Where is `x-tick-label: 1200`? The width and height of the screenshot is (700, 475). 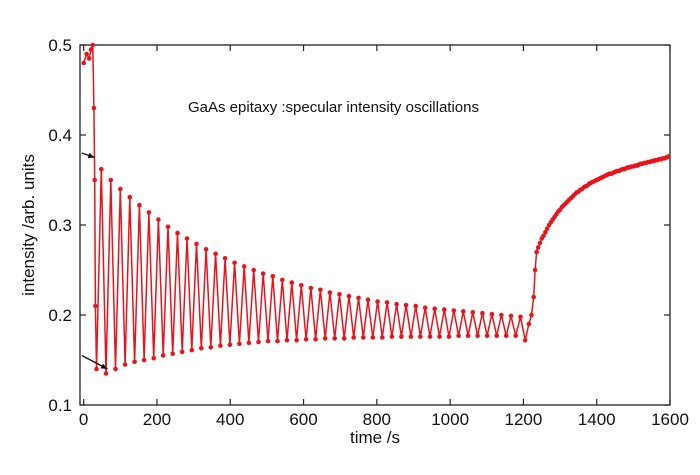
x-tick-label: 1200 is located at coordinates (524, 419).